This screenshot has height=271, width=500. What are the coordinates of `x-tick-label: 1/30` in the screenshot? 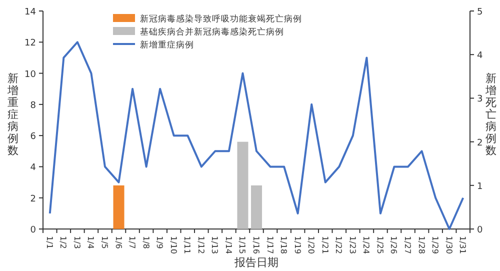 It's located at (449, 245).